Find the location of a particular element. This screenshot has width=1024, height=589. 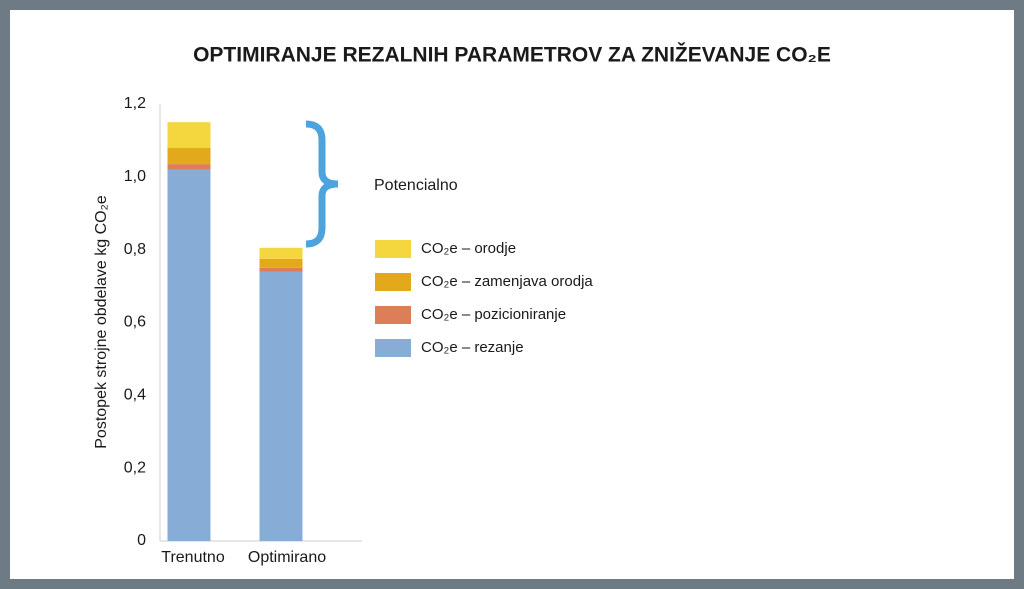

legend-label: CO₂e – orodje is located at coordinates (468, 248).